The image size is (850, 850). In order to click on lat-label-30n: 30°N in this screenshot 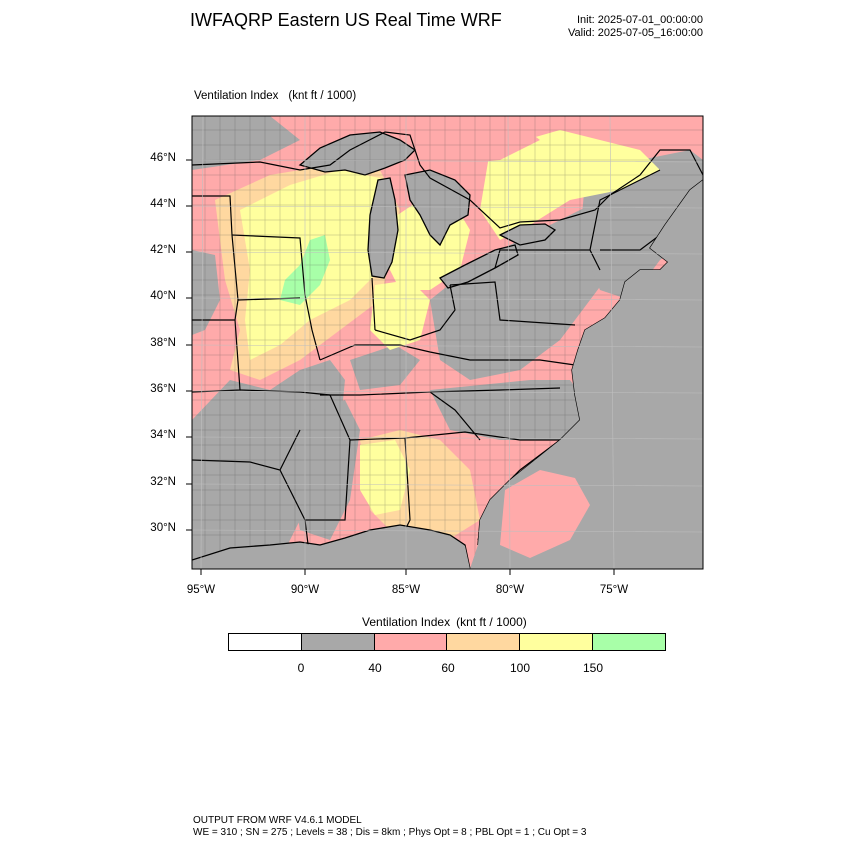, I will do `click(163, 528)`.